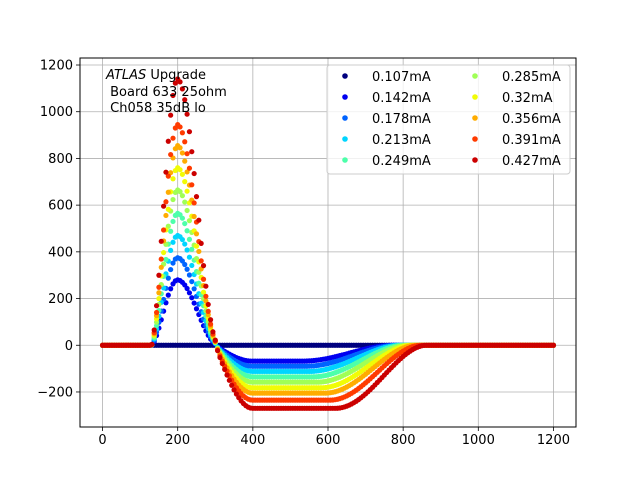 This screenshot has height=480, width=640. What do you see at coordinates (328, 440) in the screenshot?
I see `x-tick-label: 600` at bounding box center [328, 440].